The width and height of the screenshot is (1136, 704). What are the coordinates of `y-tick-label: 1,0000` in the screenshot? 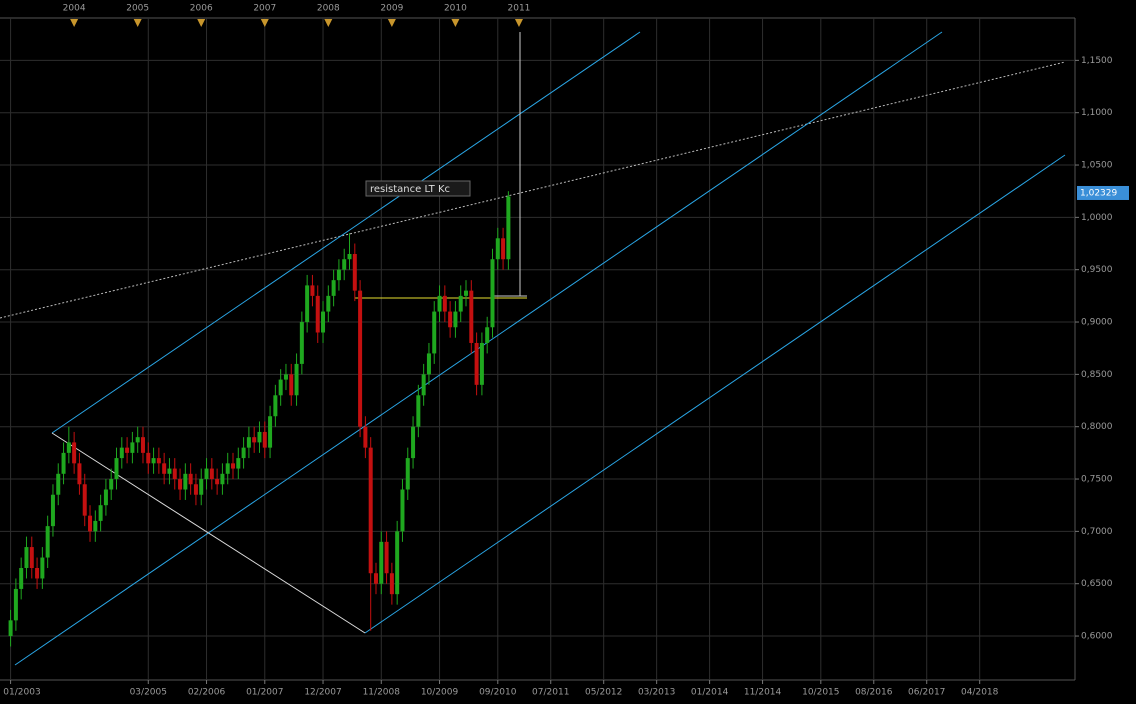 It's located at (1097, 218).